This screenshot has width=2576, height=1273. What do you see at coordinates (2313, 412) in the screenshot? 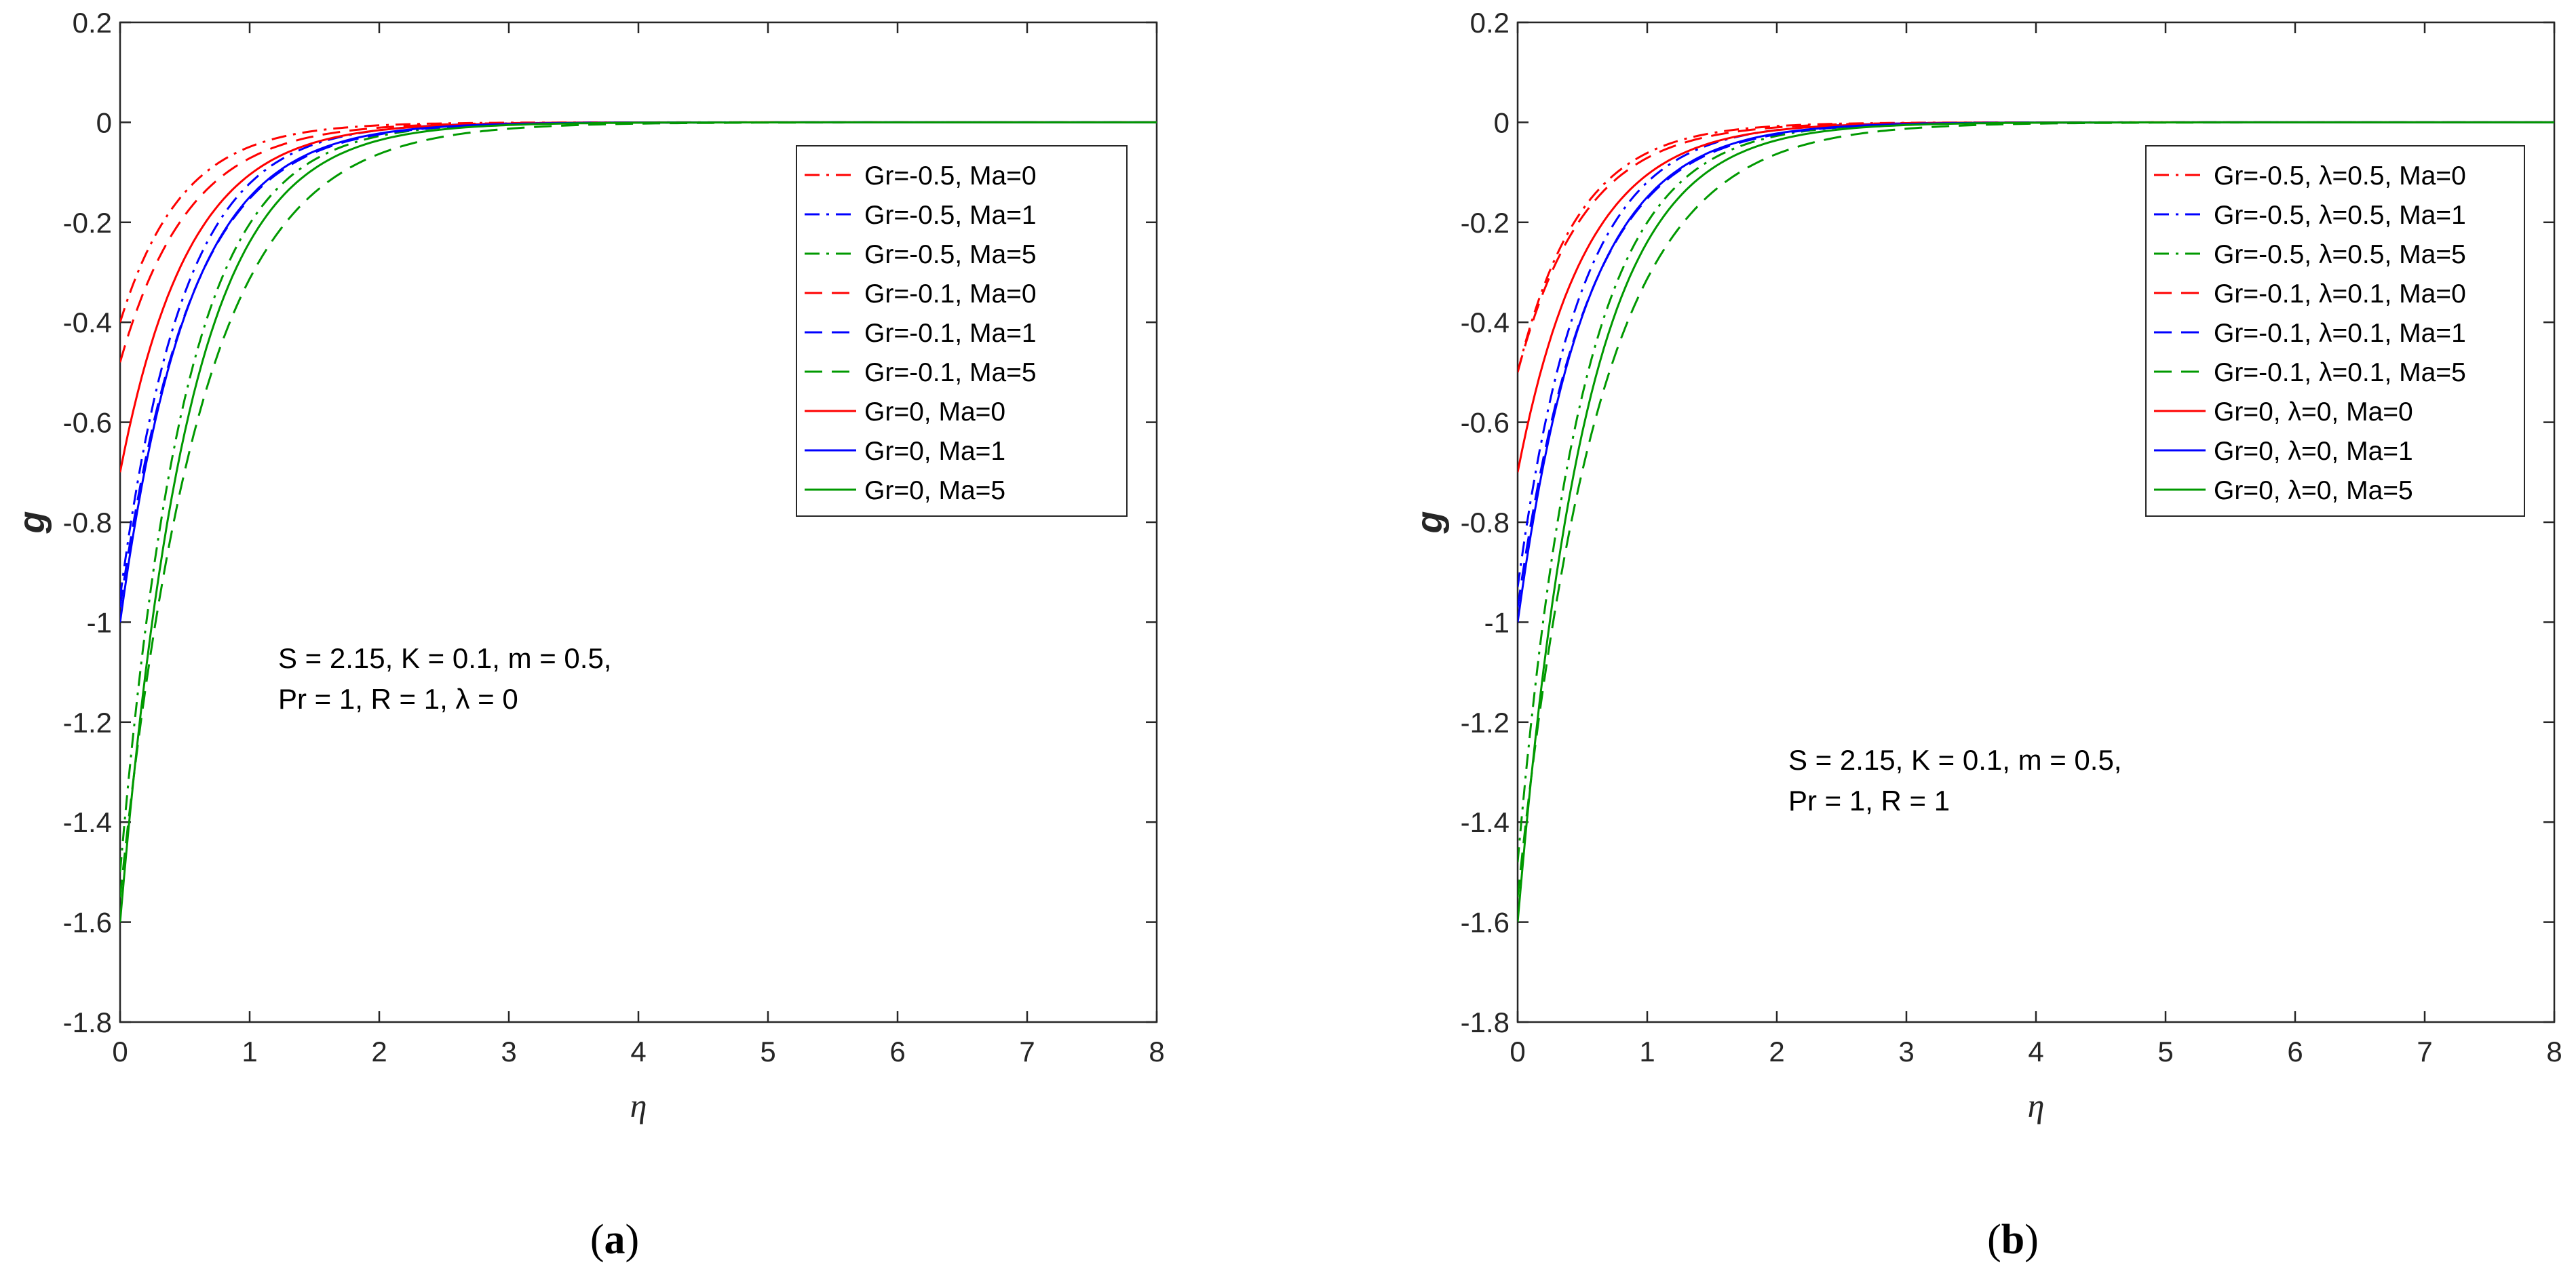
I see `legend-entry: Gr=0, λ=0, Ma=0` at bounding box center [2313, 412].